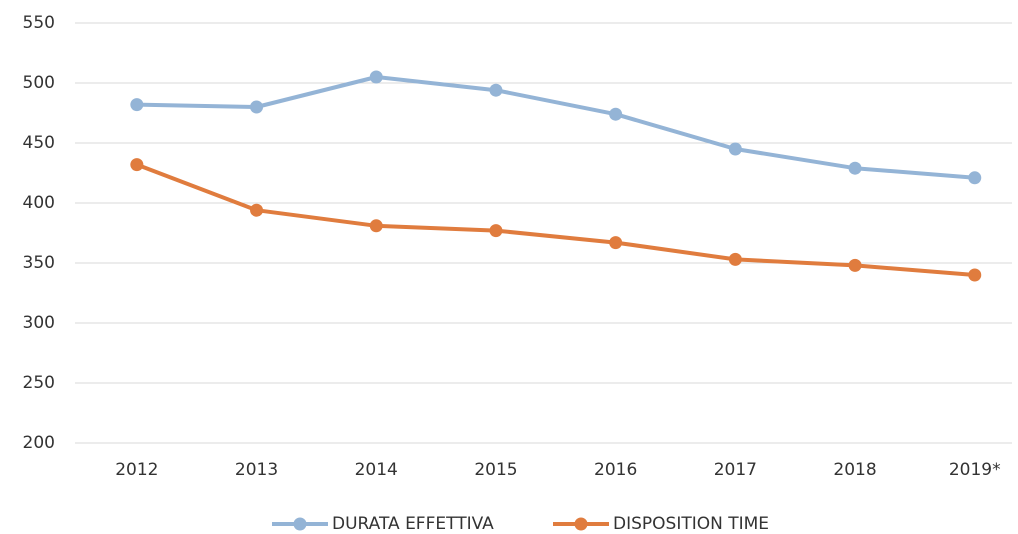 The image size is (1018, 534). What do you see at coordinates (39, 443) in the screenshot?
I see `y-tick-label: 200` at bounding box center [39, 443].